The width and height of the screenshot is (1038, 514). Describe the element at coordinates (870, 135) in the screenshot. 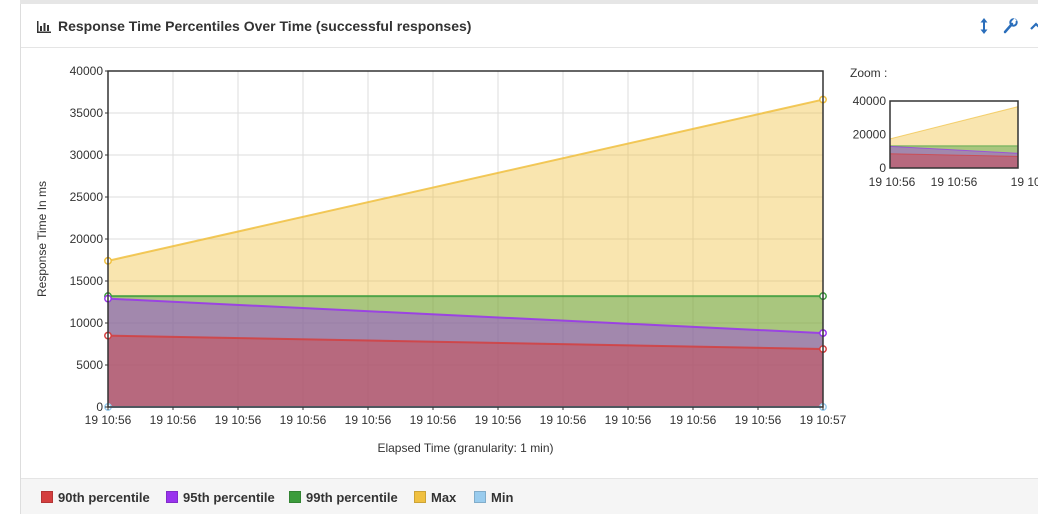

I see `zoom-y-tick-label: 20000` at that location.